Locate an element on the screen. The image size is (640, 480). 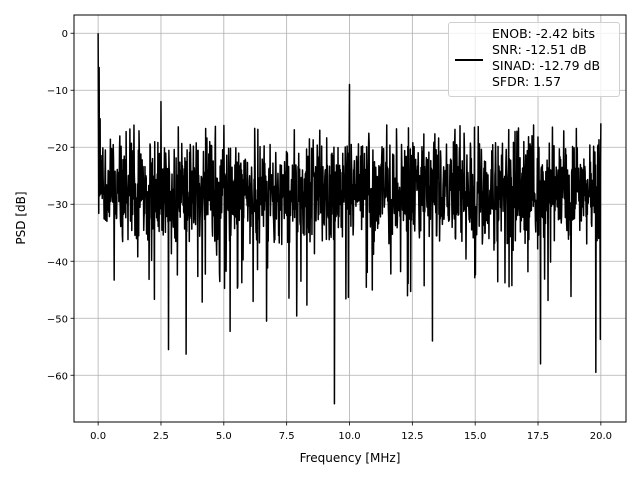
legend-line-swatch is located at coordinates (469, 60).